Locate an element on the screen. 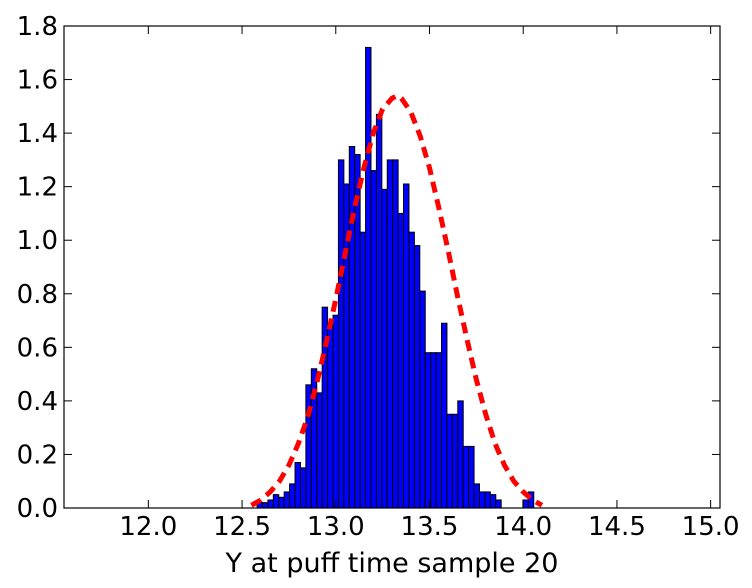 The image size is (752, 588). y-tick-label: 0.6 is located at coordinates (37, 348).